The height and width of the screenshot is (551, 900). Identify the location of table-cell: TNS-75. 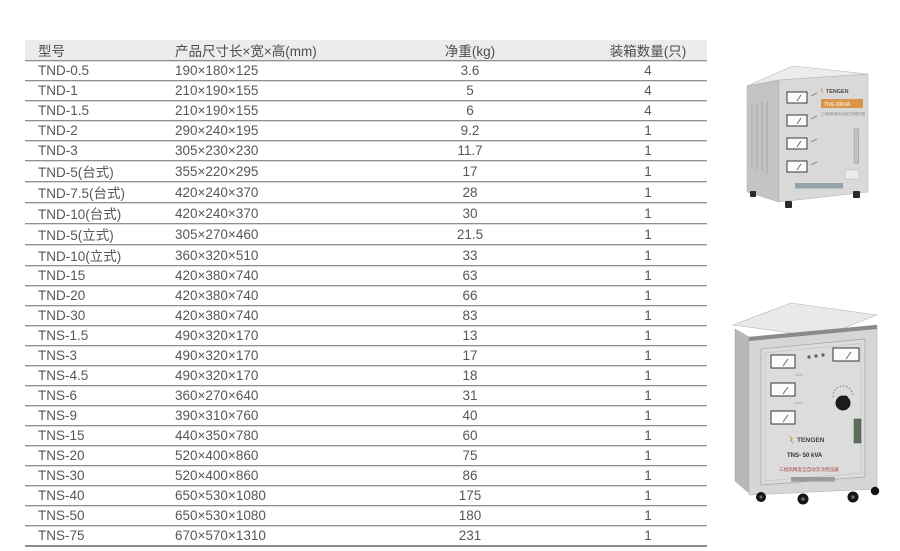
(100, 535).